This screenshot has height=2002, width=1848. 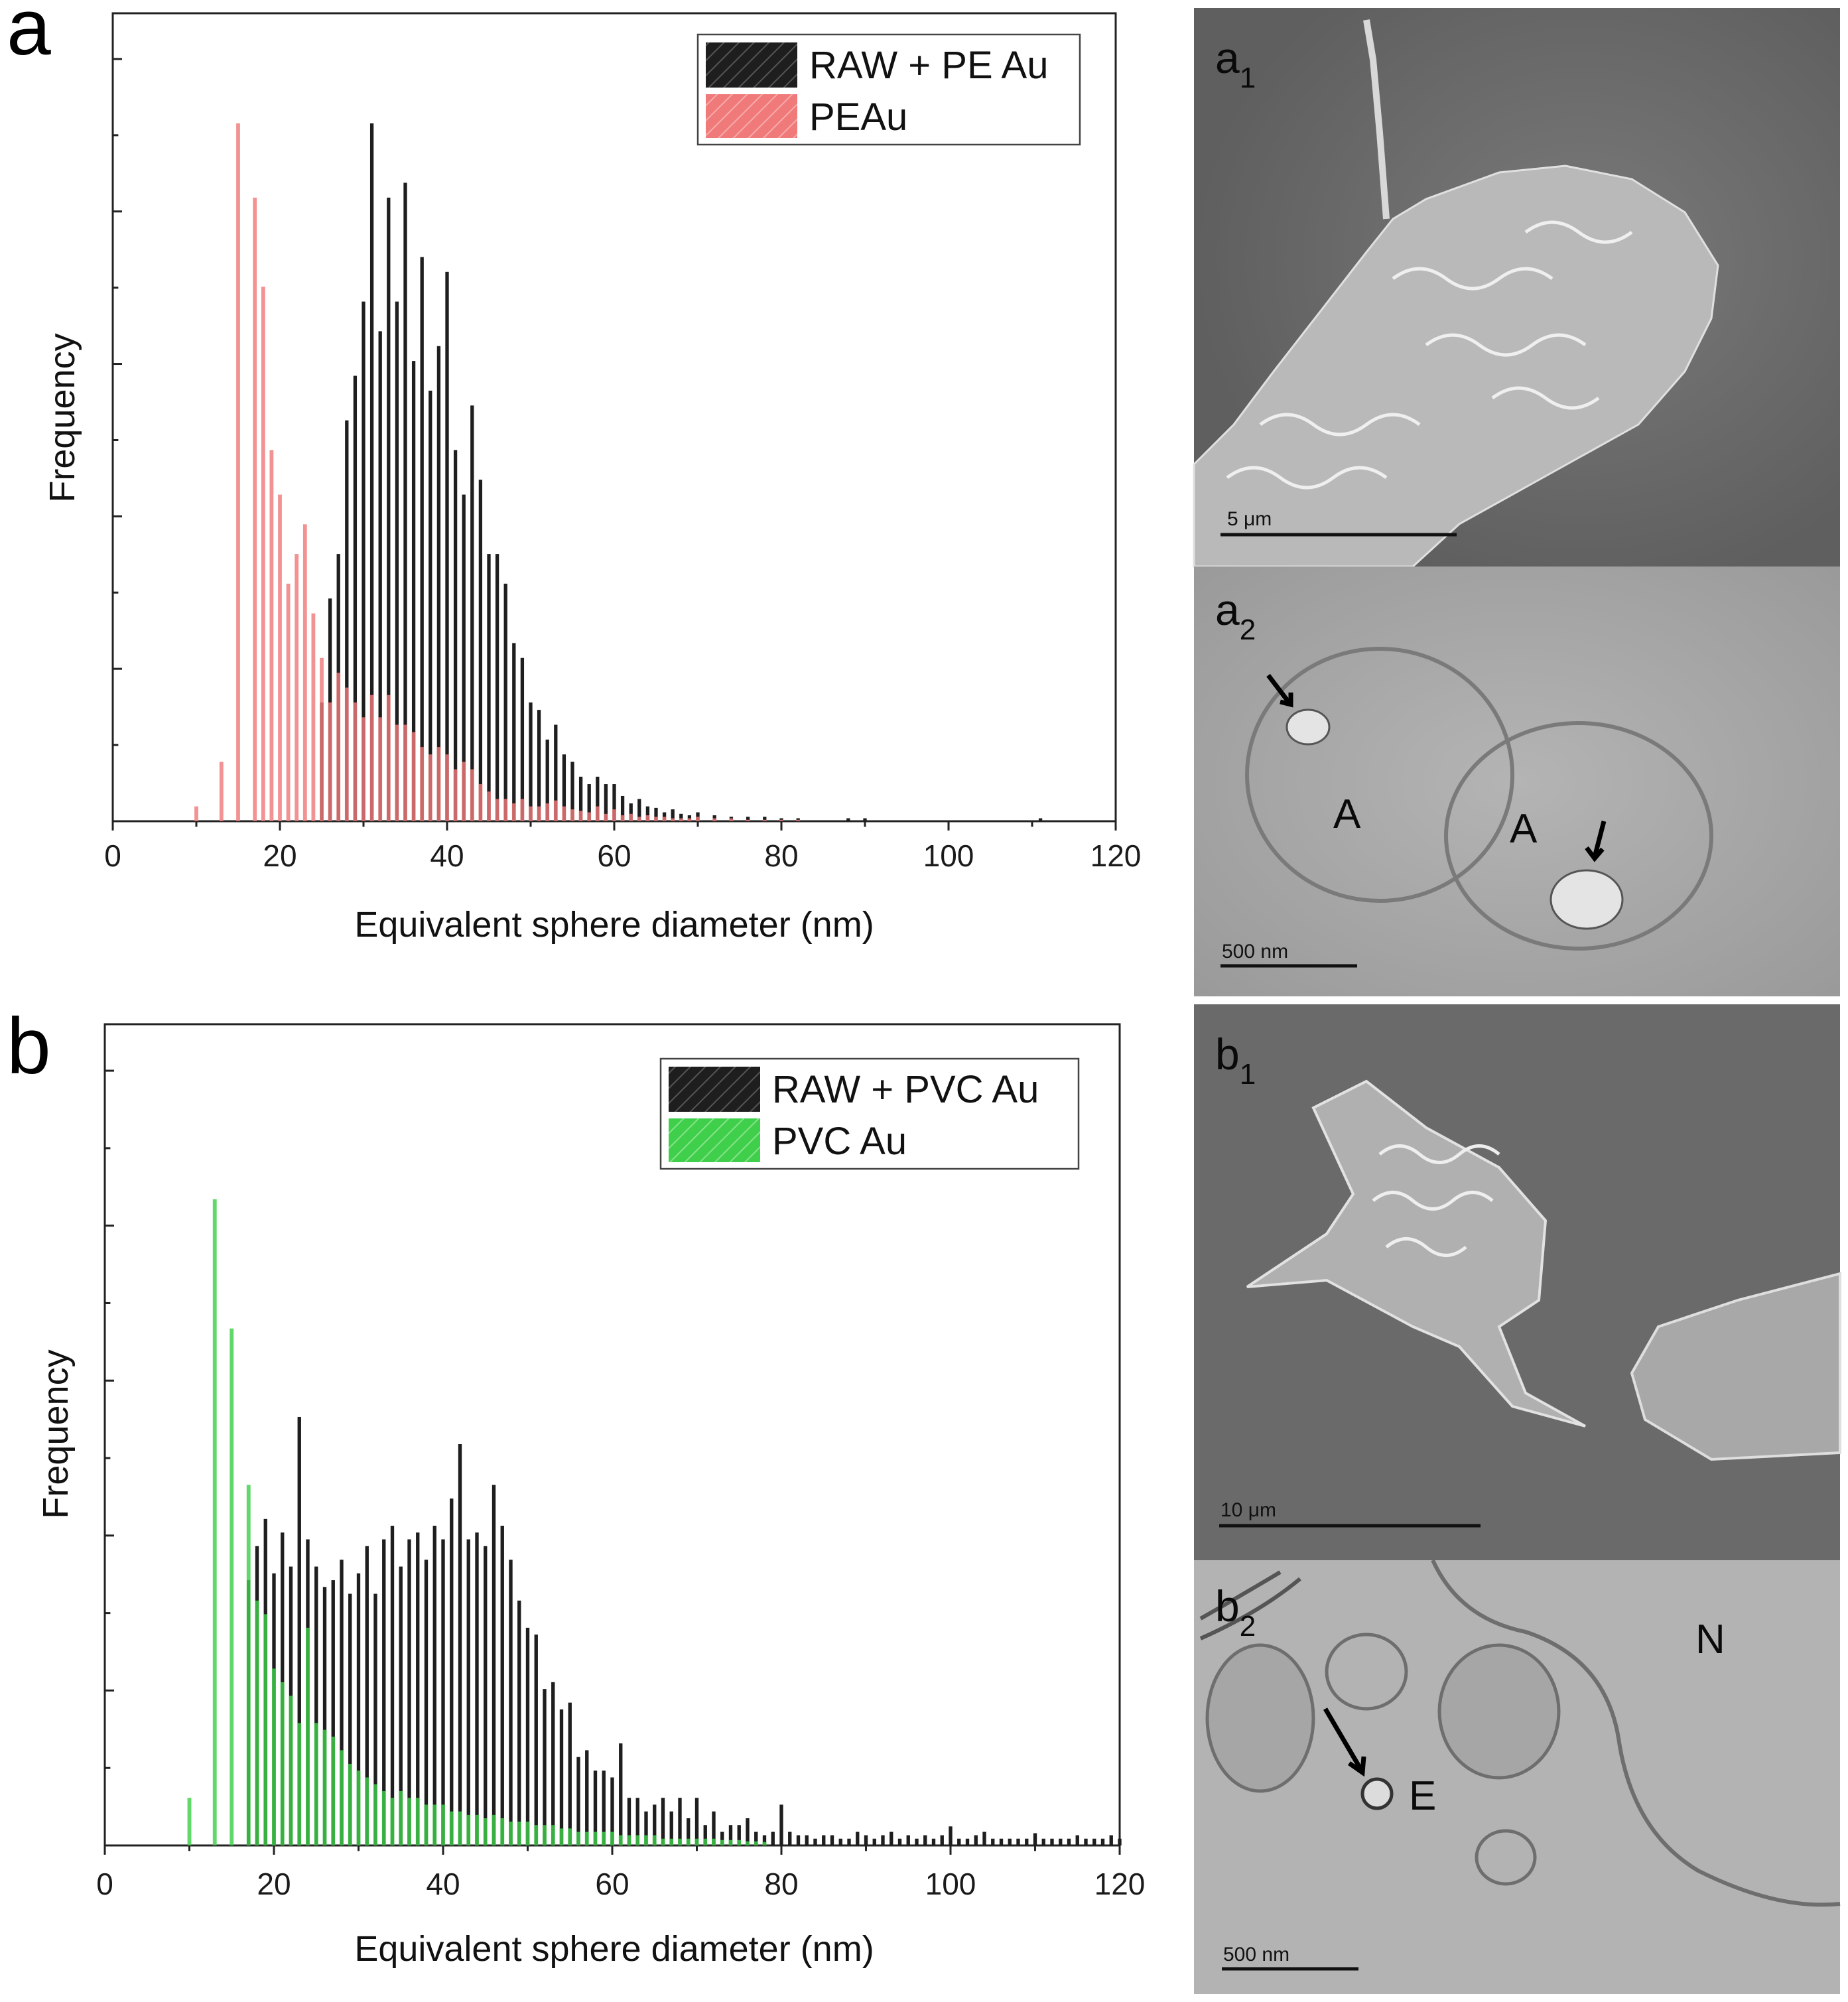 What do you see at coordinates (839, 1141) in the screenshot?
I see `legend-label-pvc: PVC Au` at bounding box center [839, 1141].